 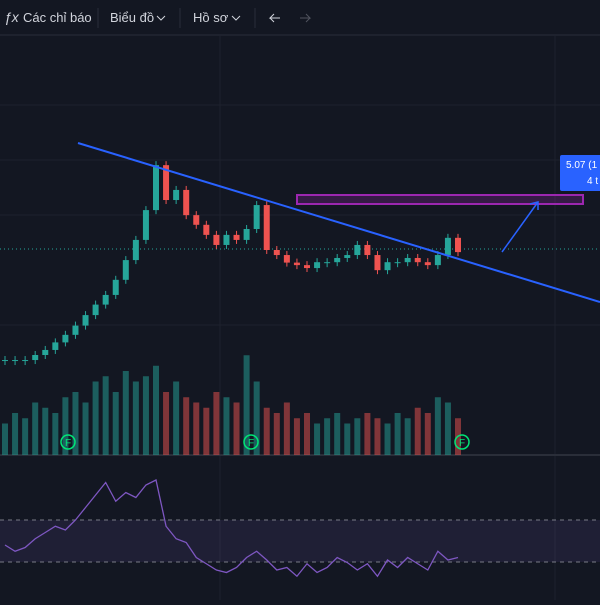 I want to click on rsi-band, so click(x=300, y=541).